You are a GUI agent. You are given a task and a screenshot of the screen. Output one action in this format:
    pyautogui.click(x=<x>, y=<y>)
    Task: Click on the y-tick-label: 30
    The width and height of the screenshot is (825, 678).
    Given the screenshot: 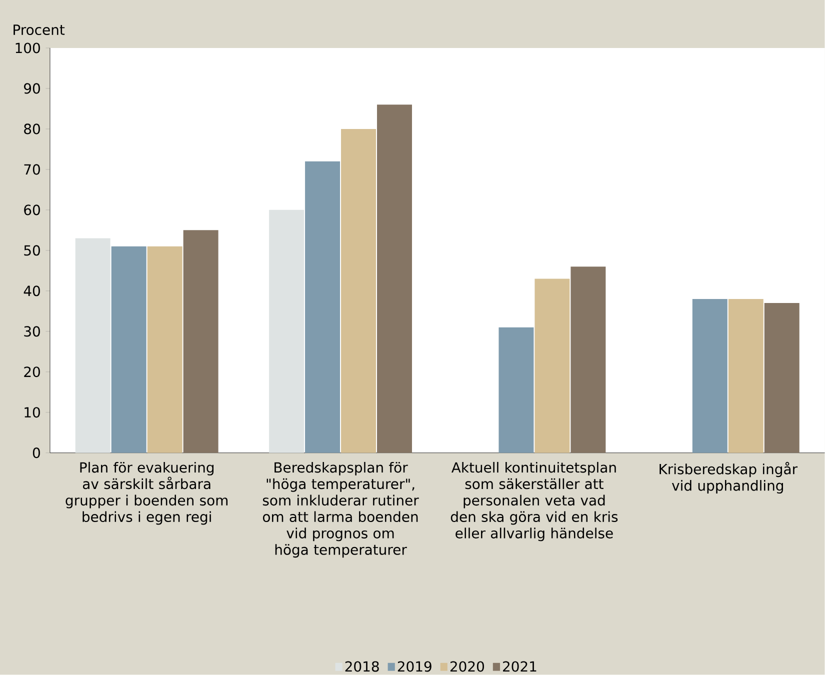 What is the action you would take?
    pyautogui.click(x=32, y=331)
    